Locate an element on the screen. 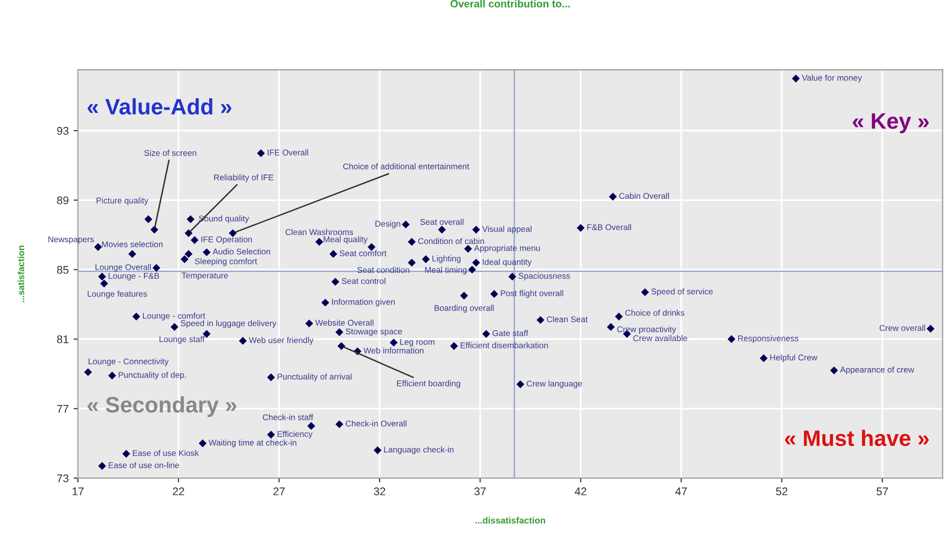 The width and height of the screenshot is (945, 533). data-label: Condition of cabin is located at coordinates (451, 241).